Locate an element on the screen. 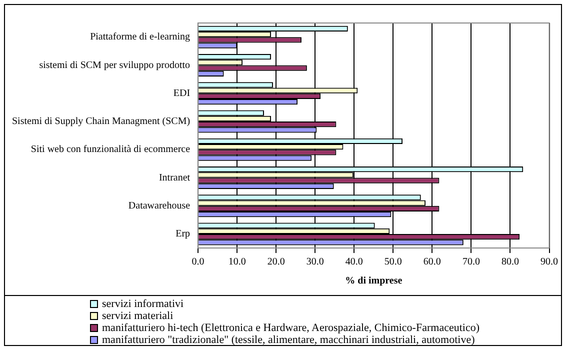 Image resolution: width=568 pixels, height=352 pixels. x-tick-label: 90.0 is located at coordinates (549, 262).